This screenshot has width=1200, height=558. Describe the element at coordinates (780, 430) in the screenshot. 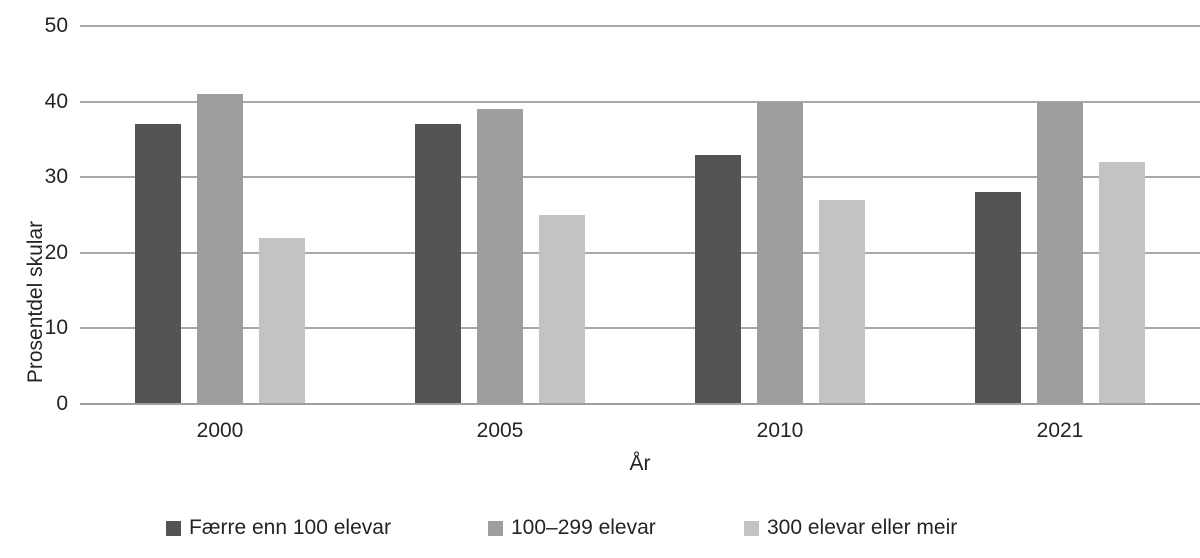

I see `x-tick-label: 2010` at that location.